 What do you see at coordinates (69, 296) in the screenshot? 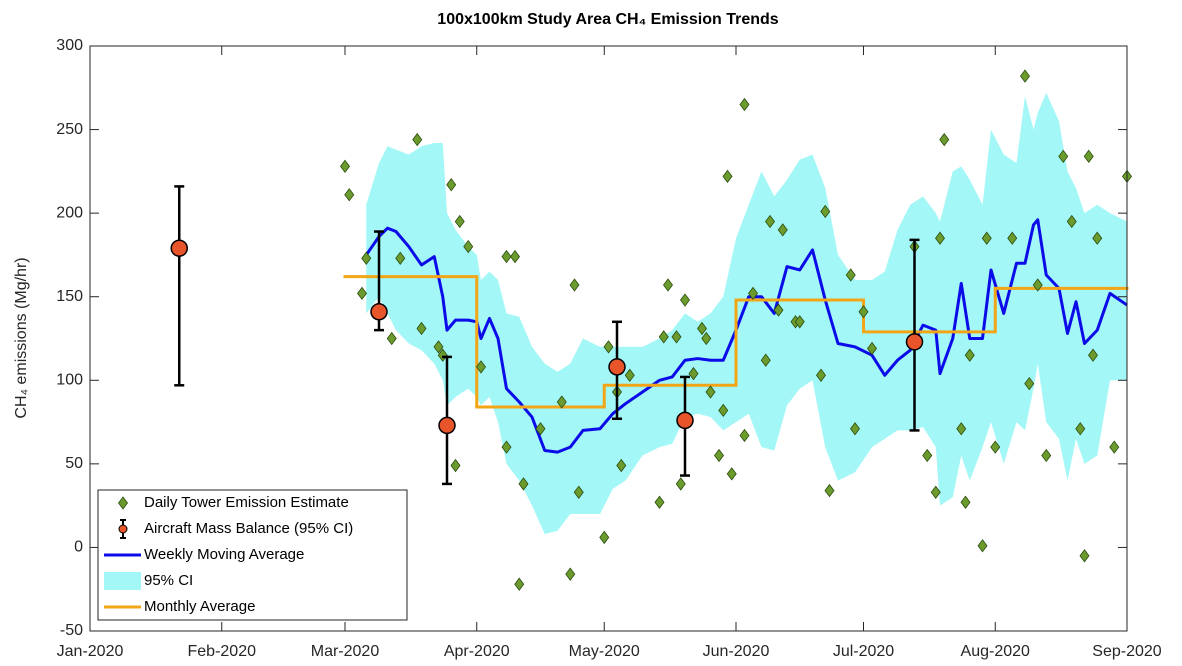
I see `y-tick-label: 150` at bounding box center [69, 296].